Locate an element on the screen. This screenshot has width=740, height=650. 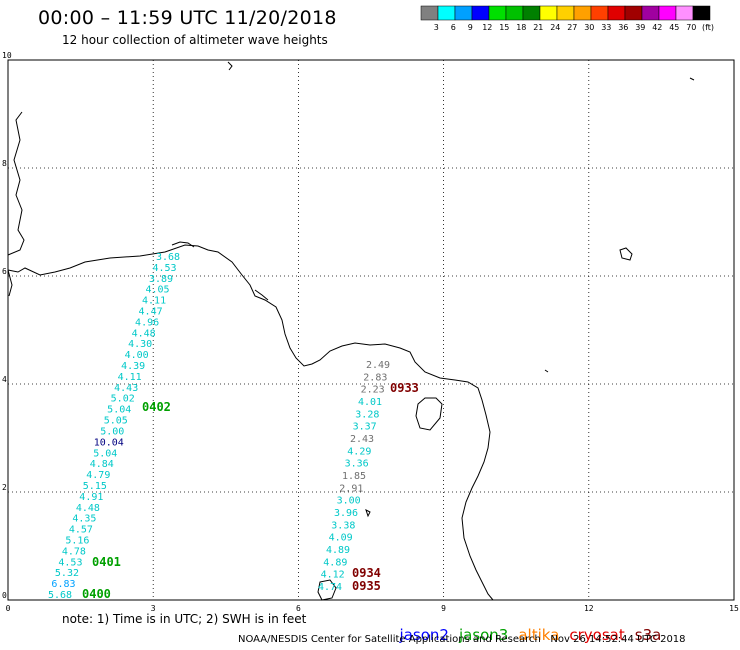
y-tick-label: 10 is located at coordinates (7, 55).